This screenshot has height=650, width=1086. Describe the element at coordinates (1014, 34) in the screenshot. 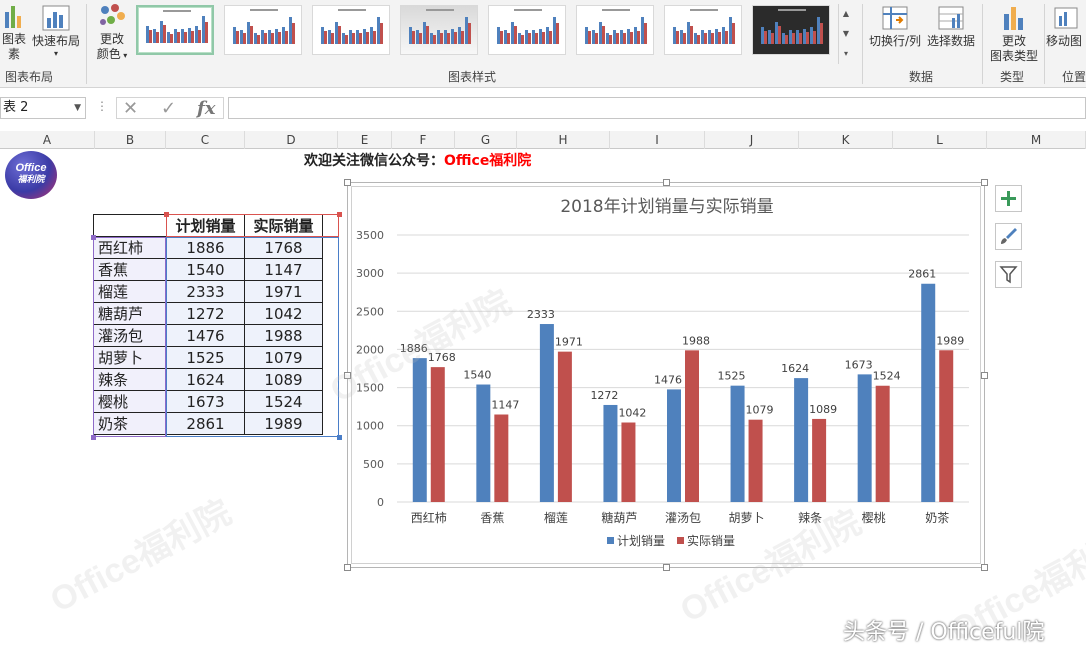

I see `change-chart-type-button: 更改 图表类型` at that location.